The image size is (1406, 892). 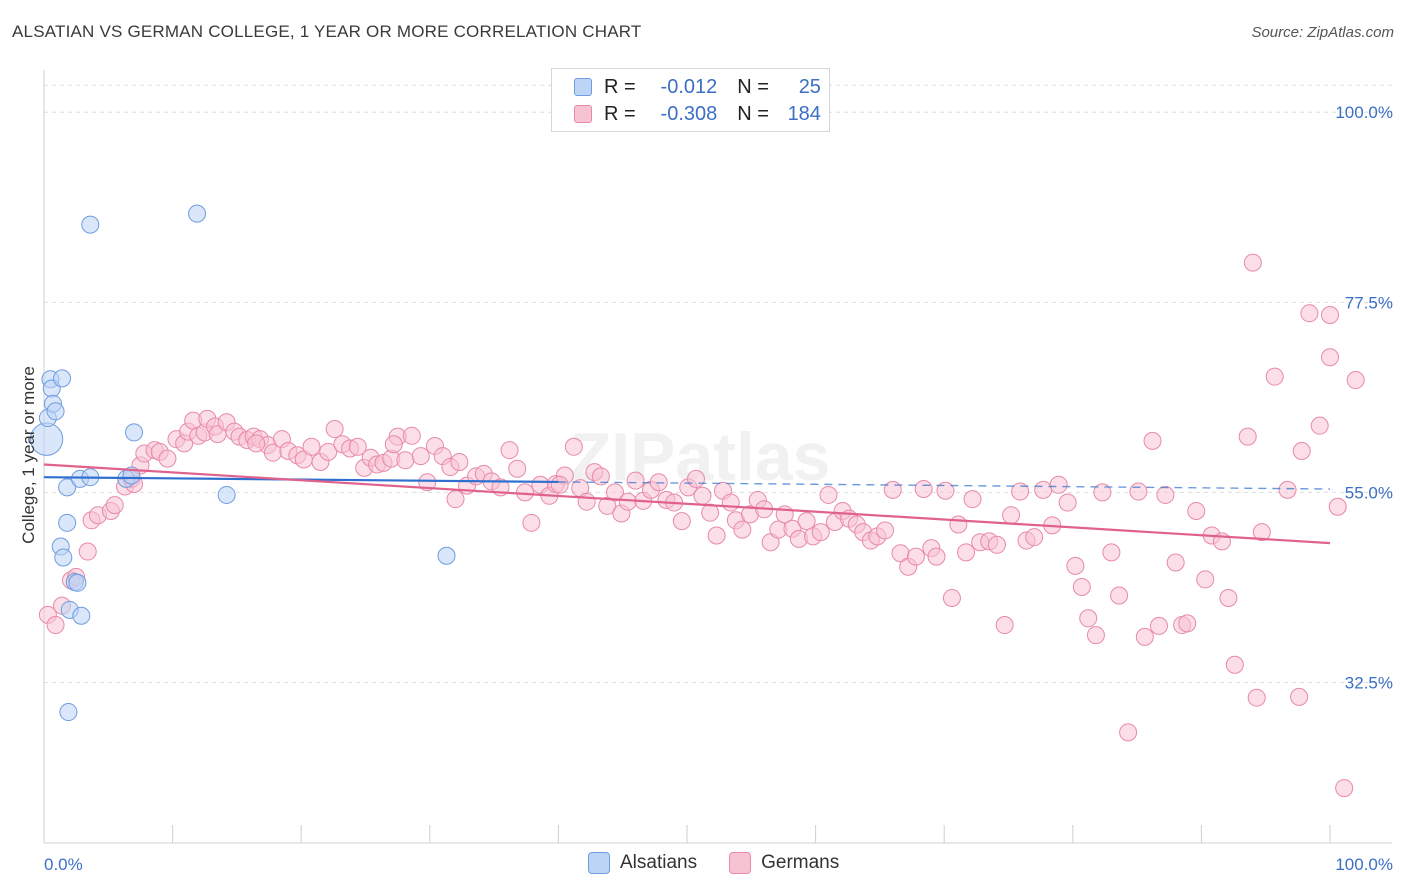 I want to click on legend-n-value: 25, so click(x=809, y=86).